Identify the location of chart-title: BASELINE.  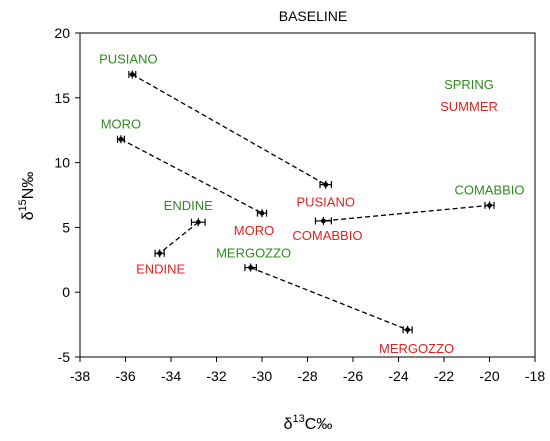
(313, 16).